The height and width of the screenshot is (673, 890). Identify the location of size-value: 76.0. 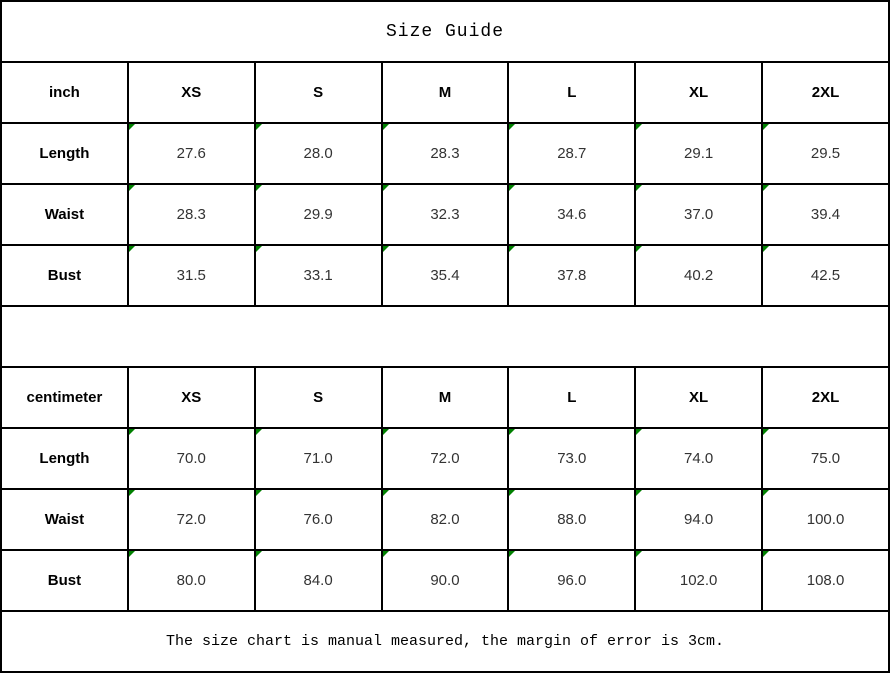
(318, 519).